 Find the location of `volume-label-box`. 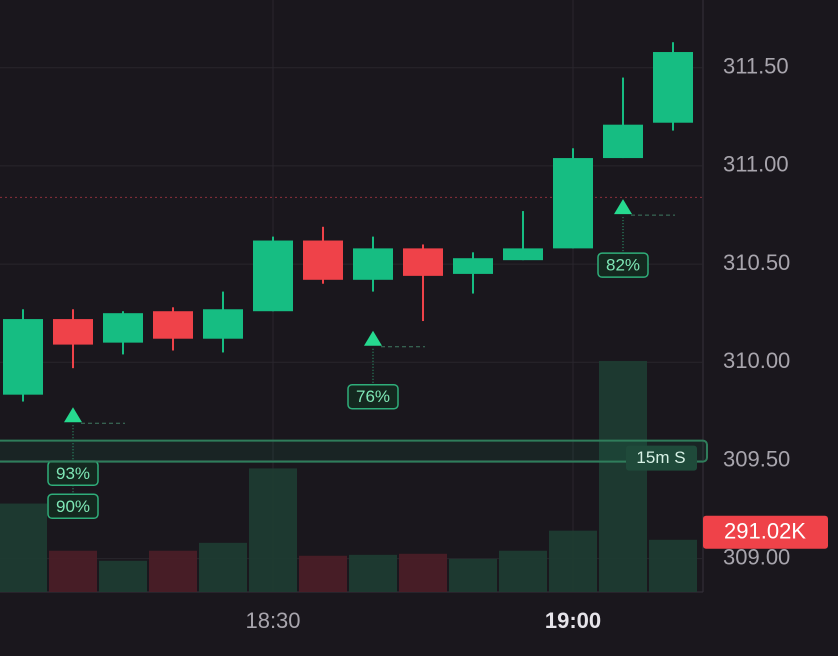

volume-label-box is located at coordinates (765, 532).